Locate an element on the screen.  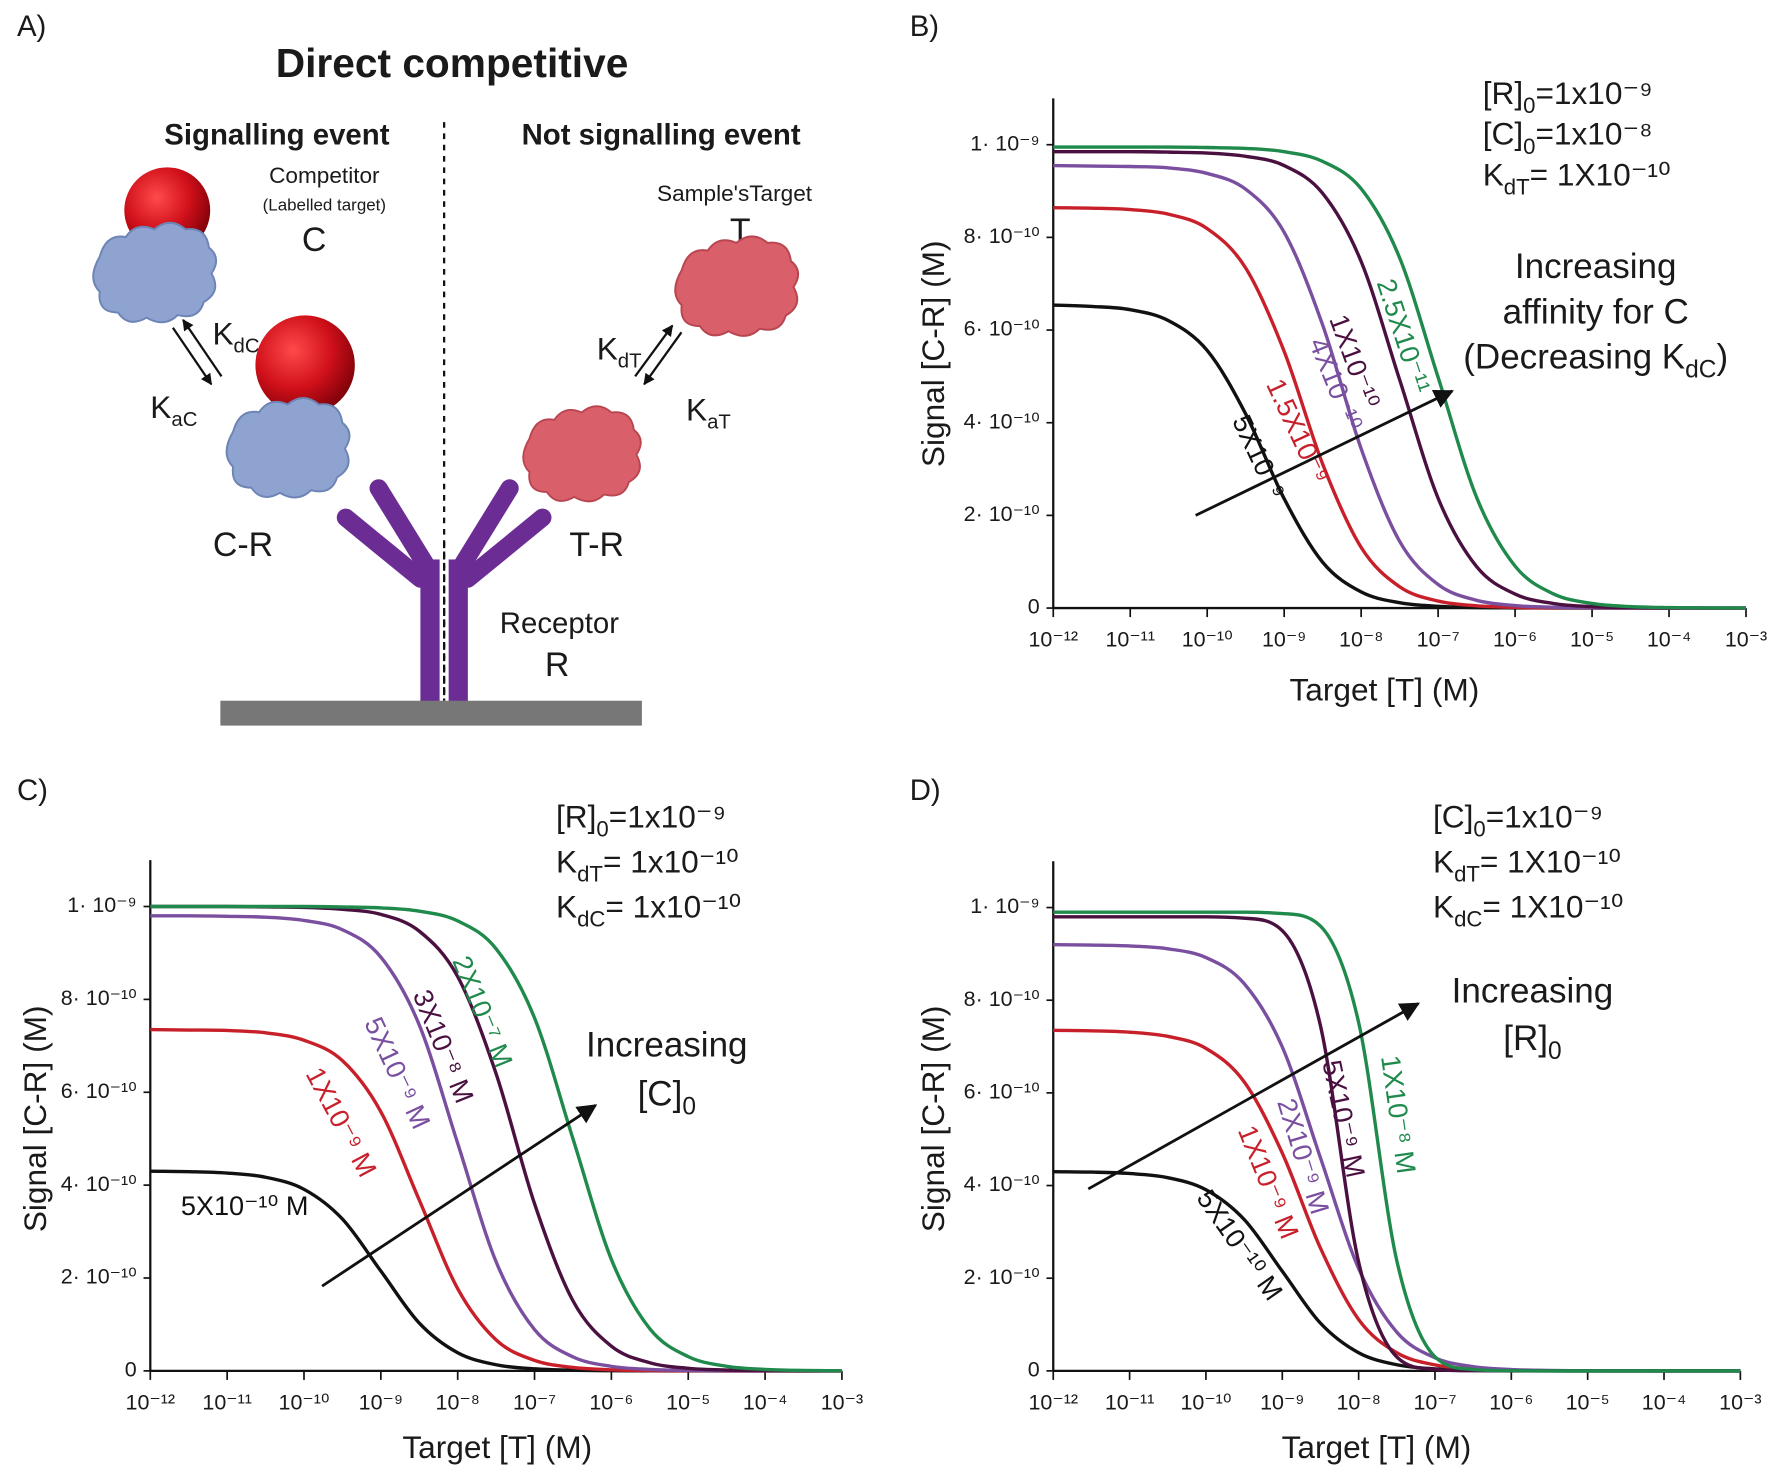
text-rest: =1x10⁻⁸ is located at coordinates (1593, 134).